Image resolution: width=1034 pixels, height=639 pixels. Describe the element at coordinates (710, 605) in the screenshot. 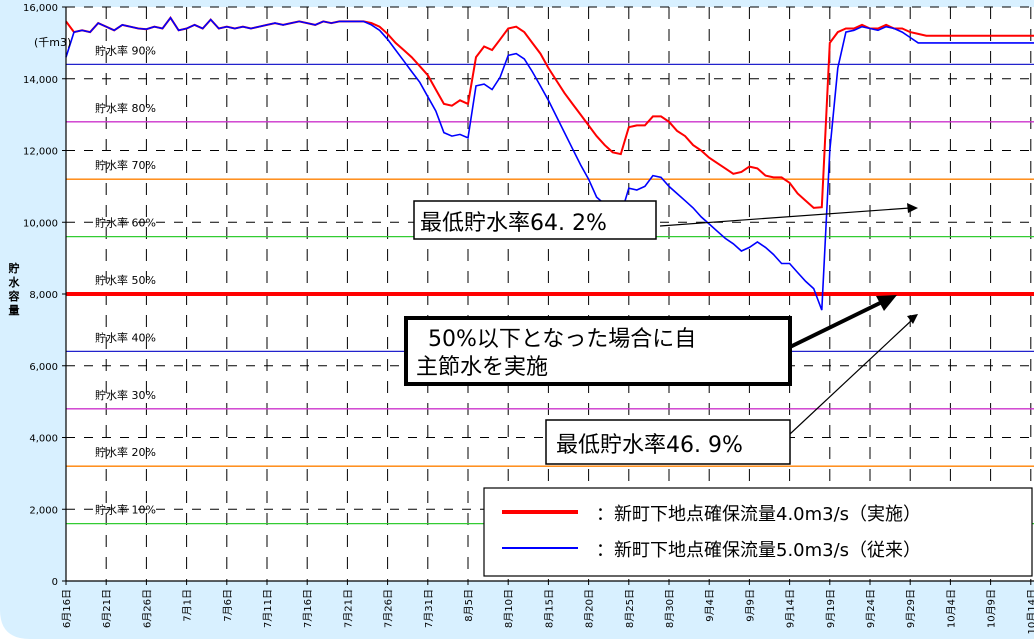

I see `x-tick-label: 9月4日` at that location.